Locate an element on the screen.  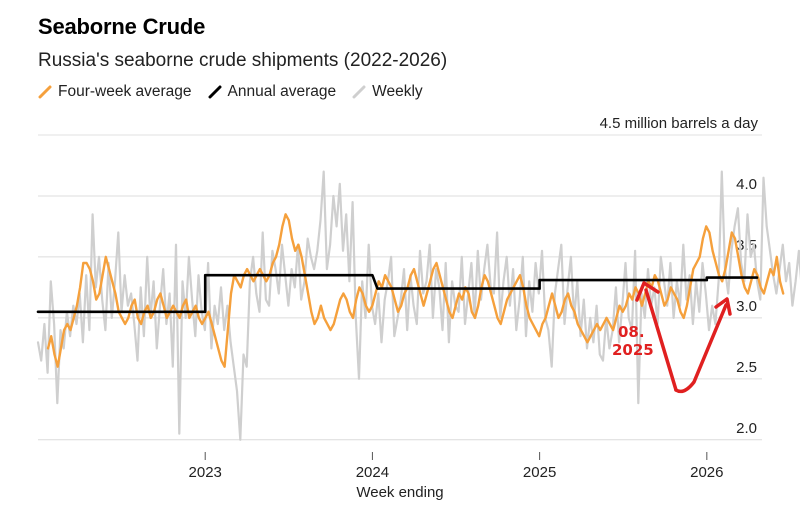
legend-label-annual: Annual average is located at coordinates (282, 91).